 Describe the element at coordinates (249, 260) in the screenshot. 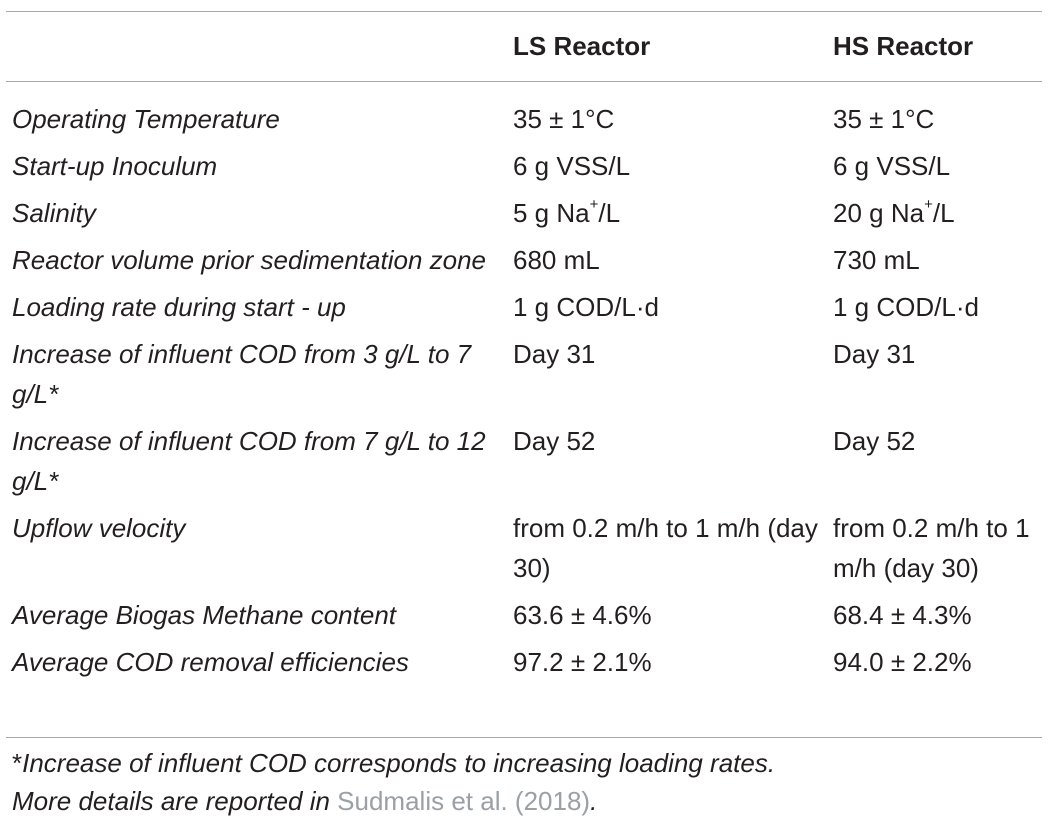

I see `row-label: Reactor volume prior sedimentation zone` at that location.